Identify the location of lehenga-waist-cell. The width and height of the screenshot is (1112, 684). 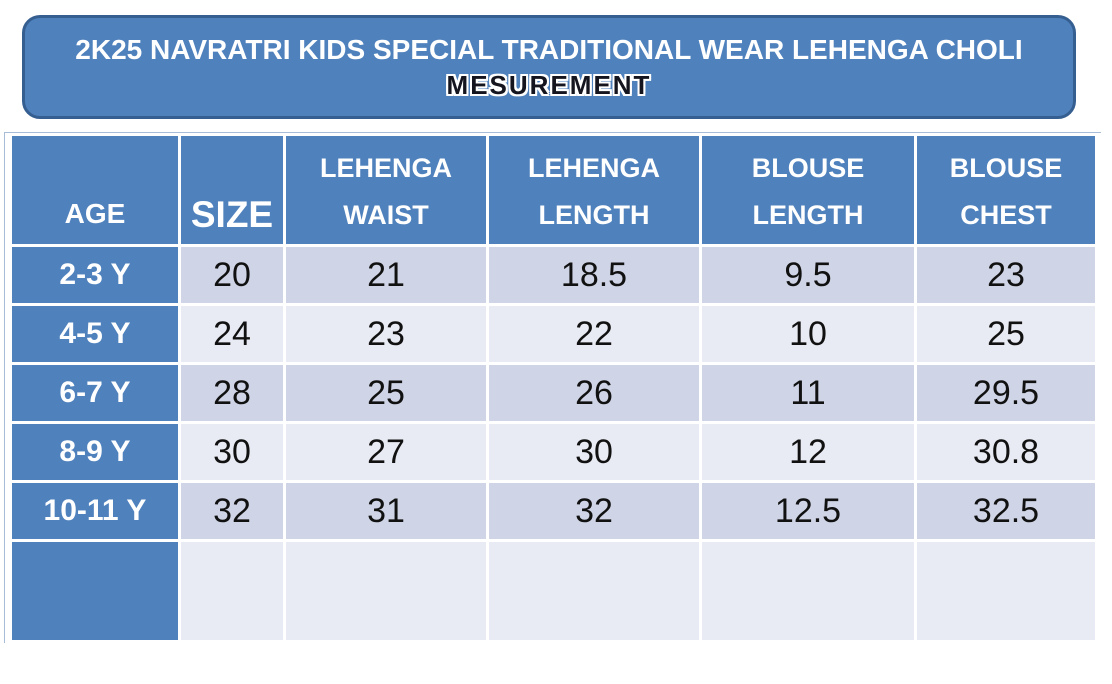
(386, 591).